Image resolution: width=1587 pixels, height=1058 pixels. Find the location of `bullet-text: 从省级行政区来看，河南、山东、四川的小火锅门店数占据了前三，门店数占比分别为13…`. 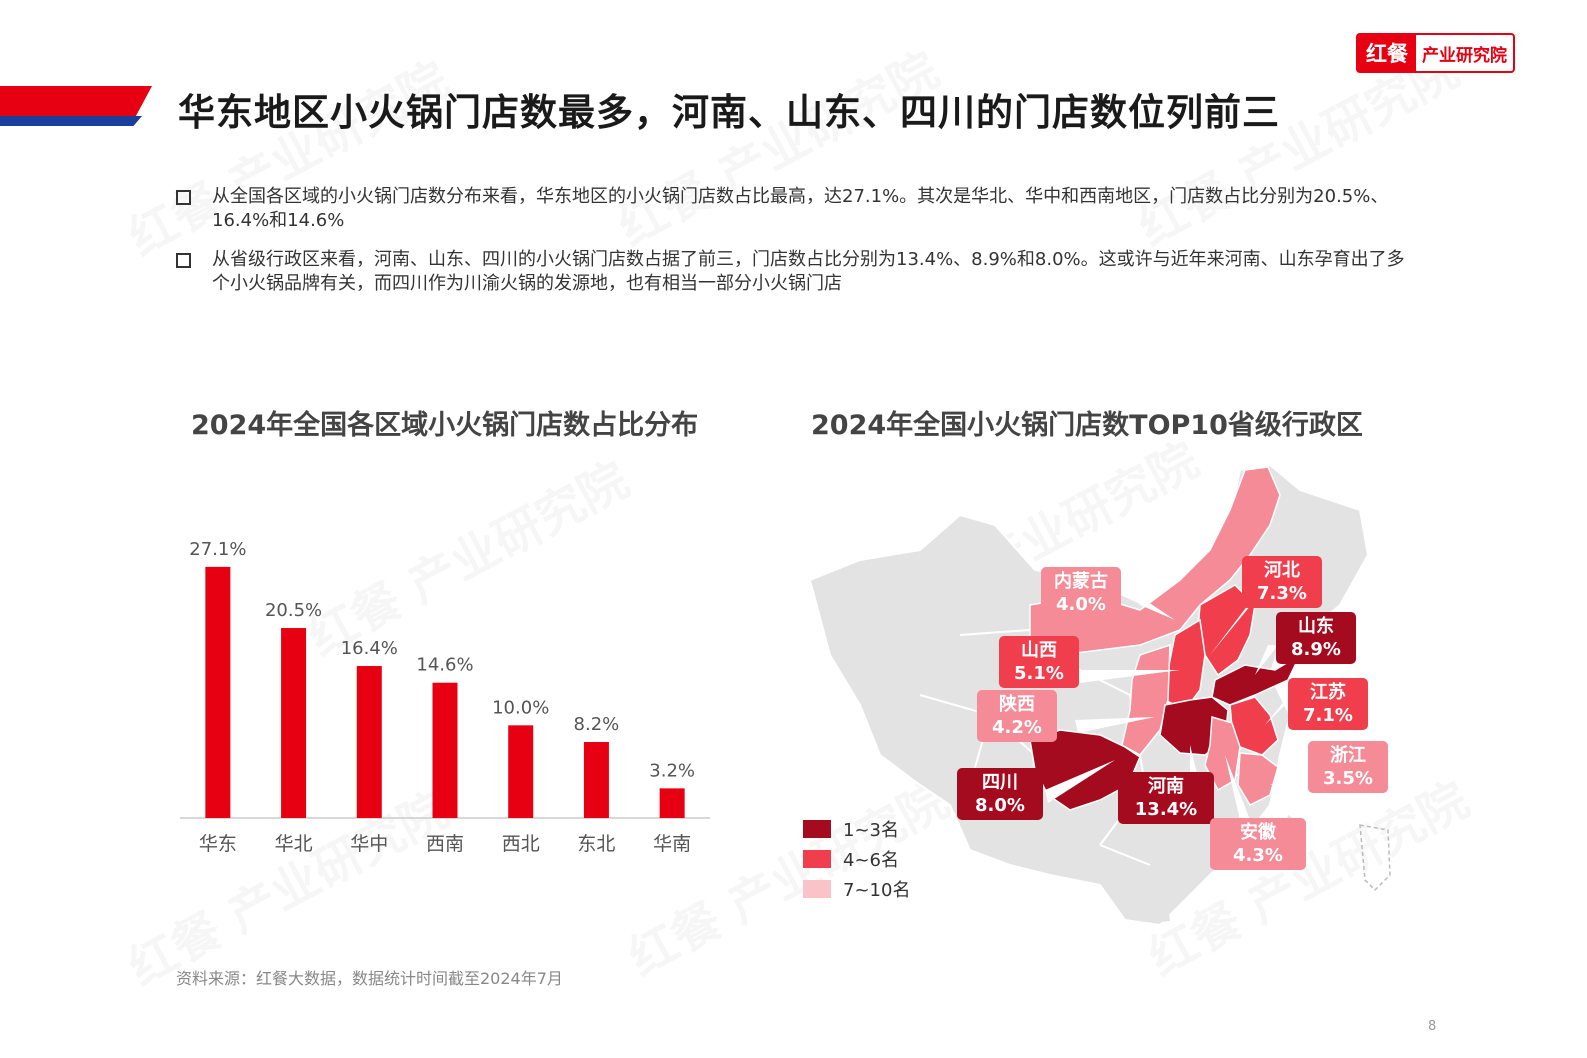

bullet-text: 从省级行政区来看，河南、山东、四川的小火锅门店数占据了前三，门店数占比分别为13… is located at coordinates (808, 271).